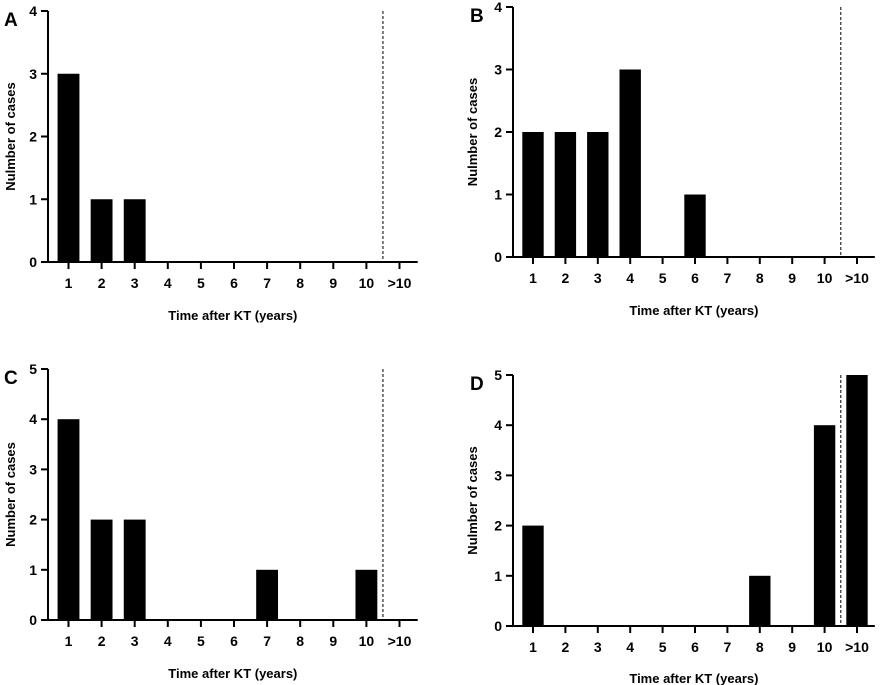 This screenshot has height=685, width=886. I want to click on panel-b-y-axis-label: Nulmber of cases, so click(472, 132).